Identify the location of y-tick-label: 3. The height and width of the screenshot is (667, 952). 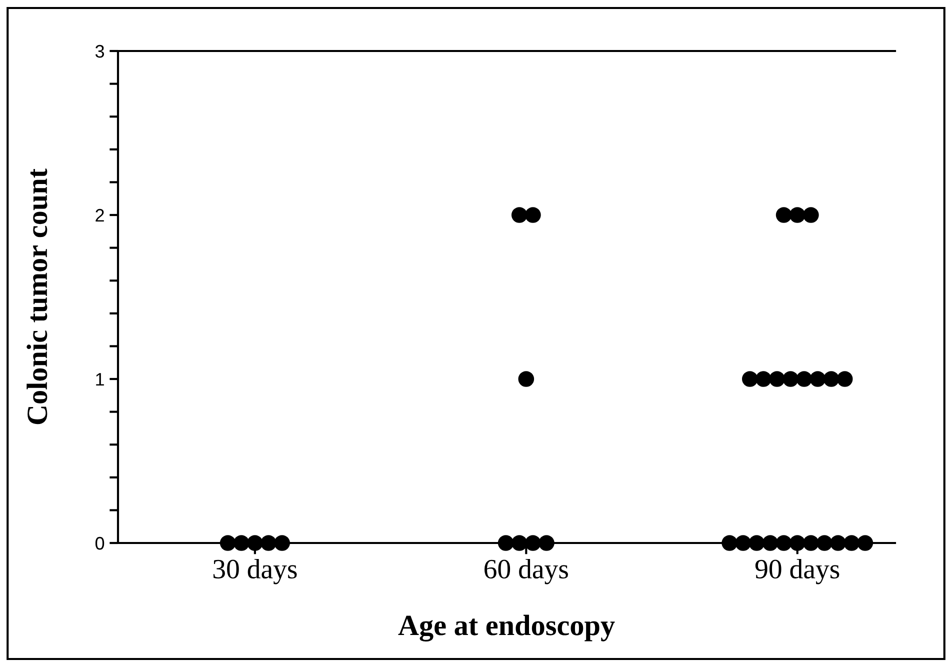
(99, 51).